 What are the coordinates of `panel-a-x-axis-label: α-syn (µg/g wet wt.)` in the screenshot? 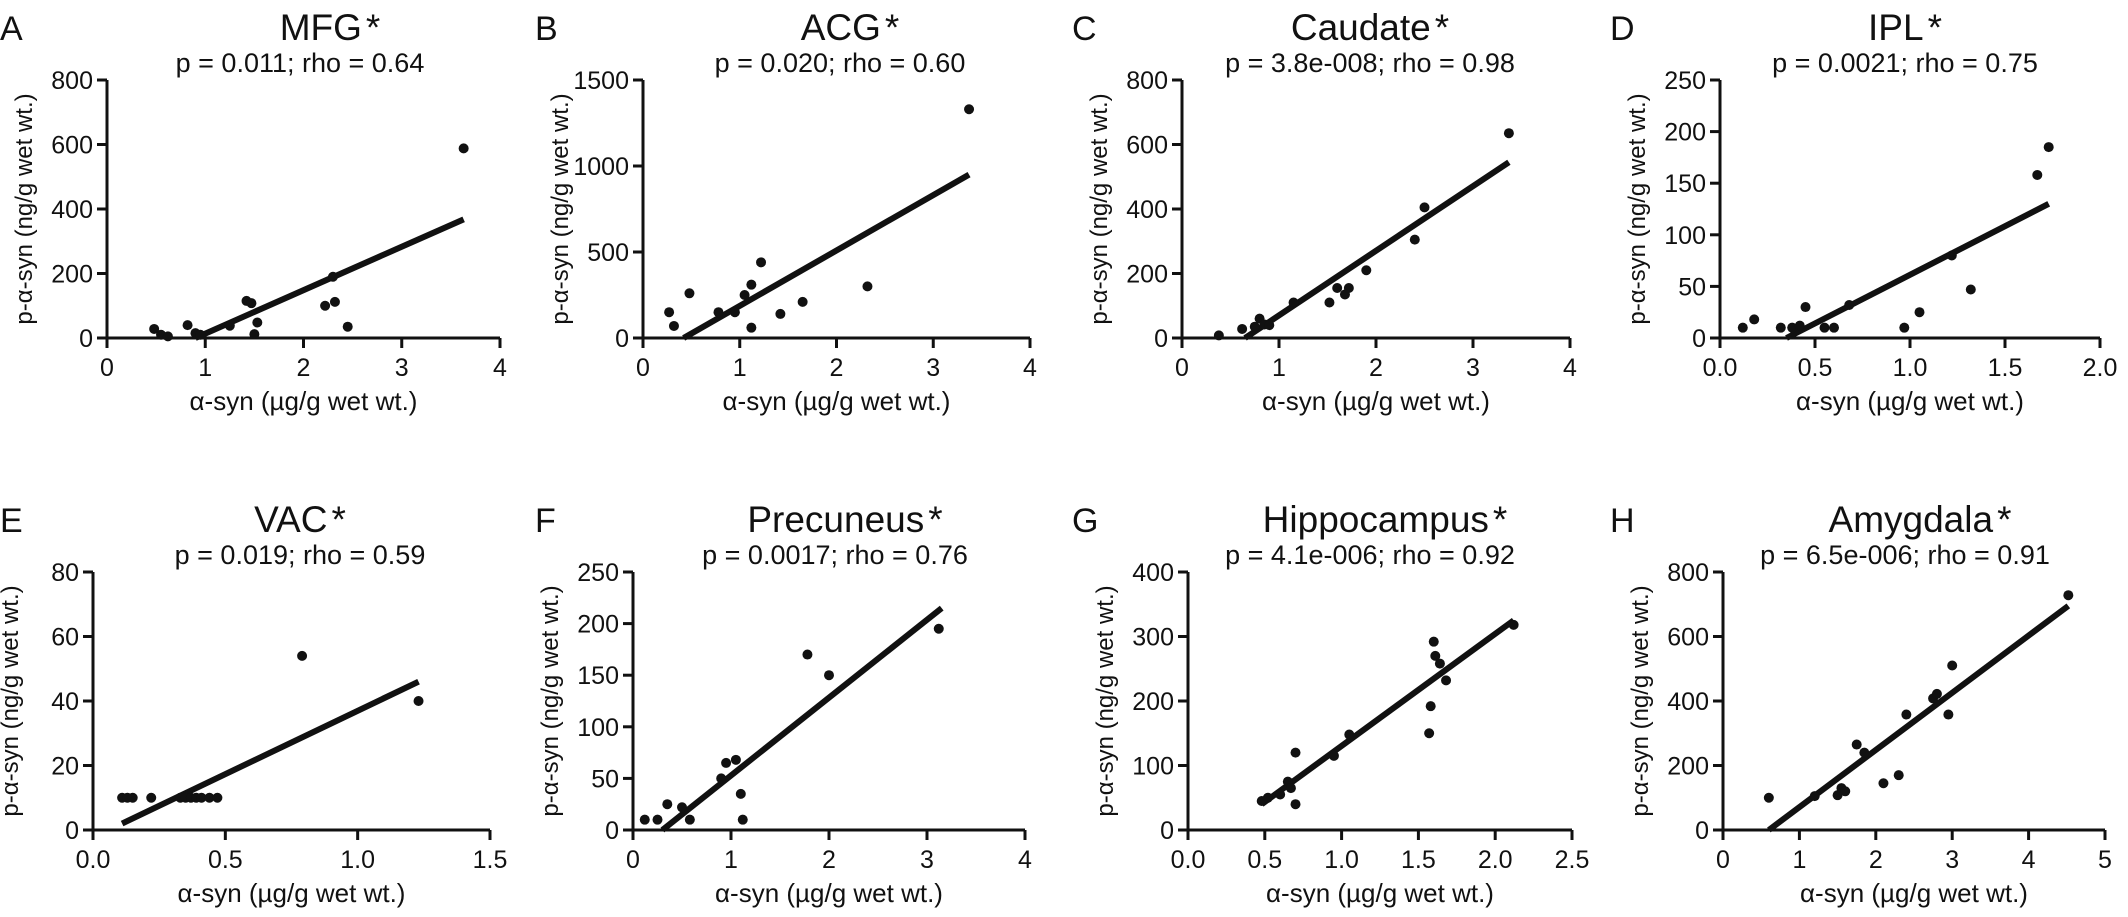 It's located at (304, 401).